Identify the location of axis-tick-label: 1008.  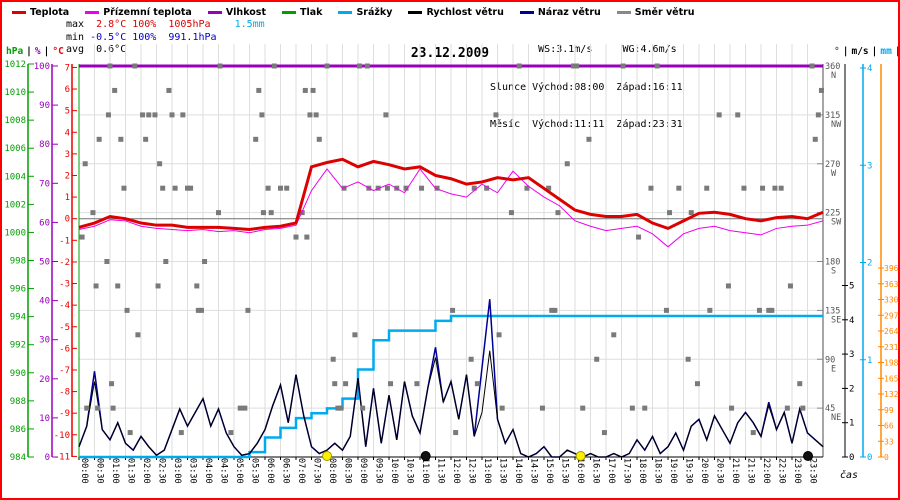
(15, 121).